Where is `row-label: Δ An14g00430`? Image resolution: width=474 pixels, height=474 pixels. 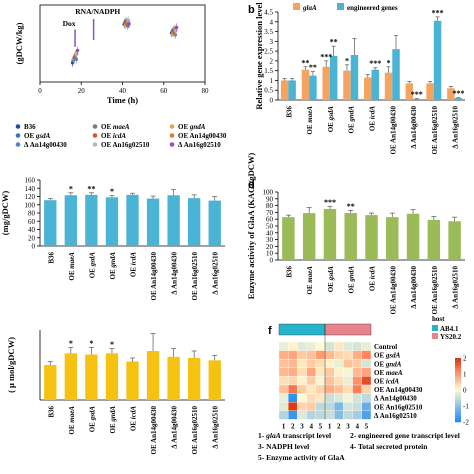
row-label: Δ An14g00430 is located at coordinates (395, 399).